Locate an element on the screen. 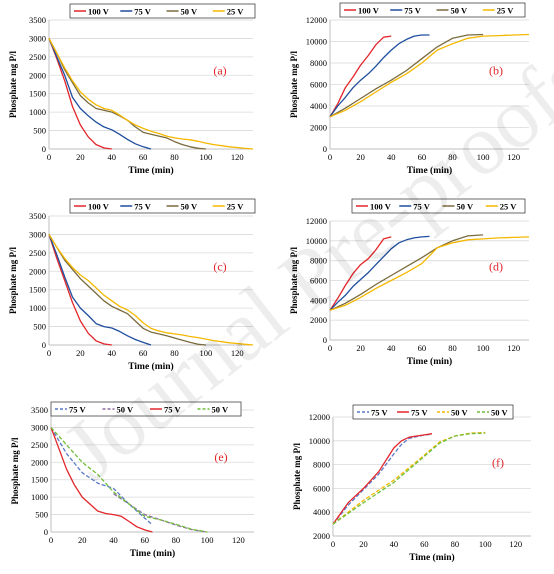  panel-c-legend-label: 100 V is located at coordinates (99, 207).